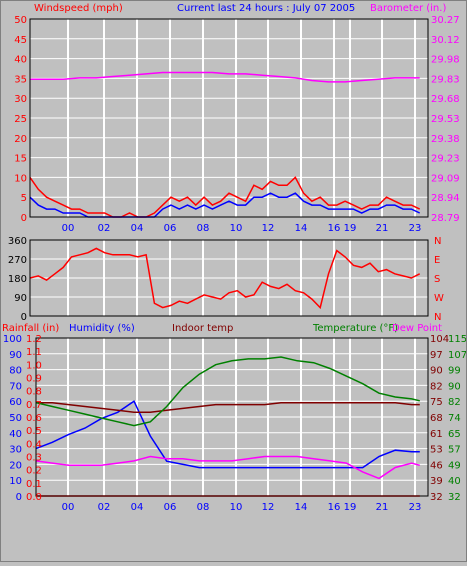 The image size is (467, 566). I want to click on windspeed-tick-label: 50, so click(20, 20).